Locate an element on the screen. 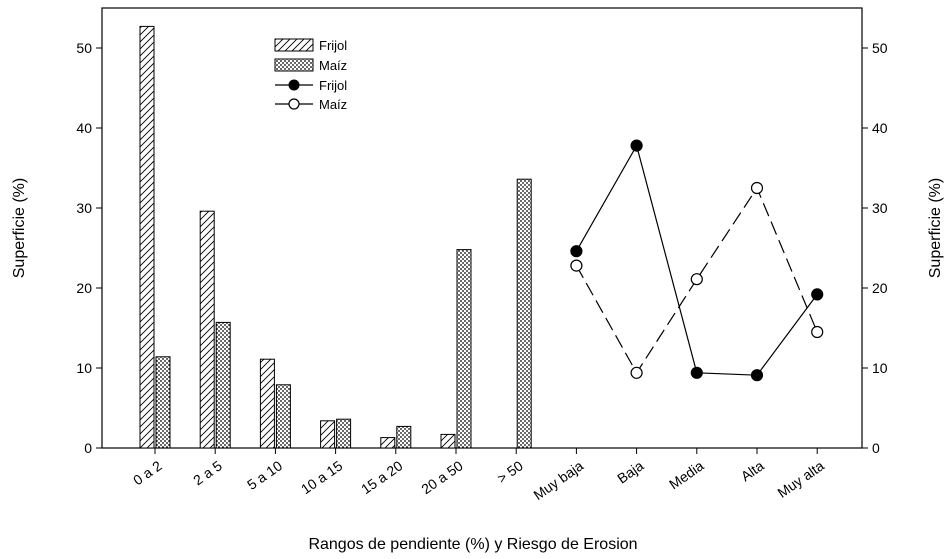  legend-marker-maiz is located at coordinates (294, 104).